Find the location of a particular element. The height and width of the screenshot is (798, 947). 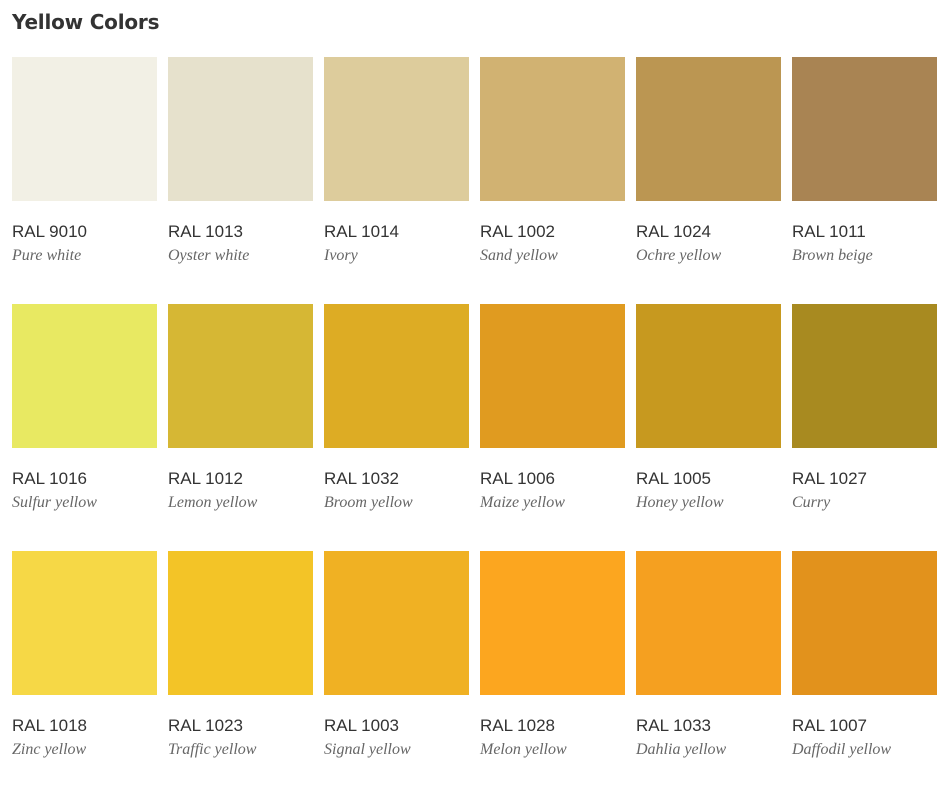

color-card: RAL 1032 Broom yellow is located at coordinates (396, 427).